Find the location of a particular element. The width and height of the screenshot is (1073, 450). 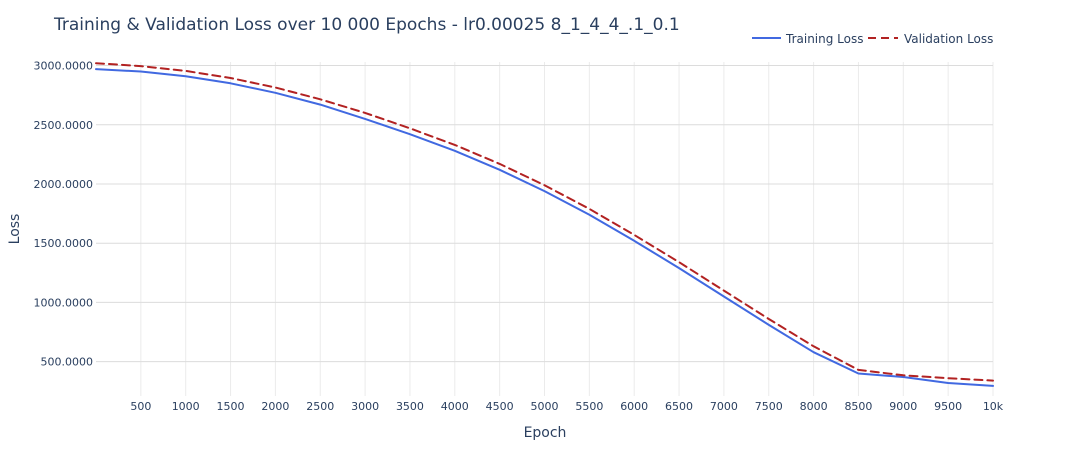

y-tick-label: 2500.0000 is located at coordinates (64, 125).